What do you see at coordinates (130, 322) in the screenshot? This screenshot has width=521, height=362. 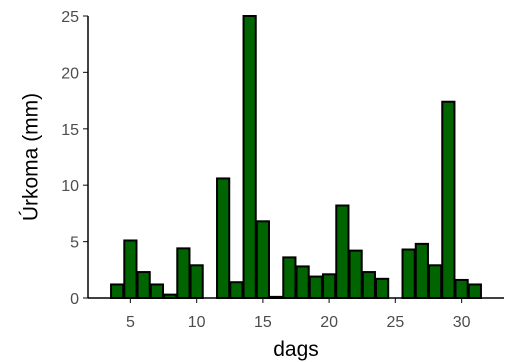 I see `x-tick-label: 5` at bounding box center [130, 322].